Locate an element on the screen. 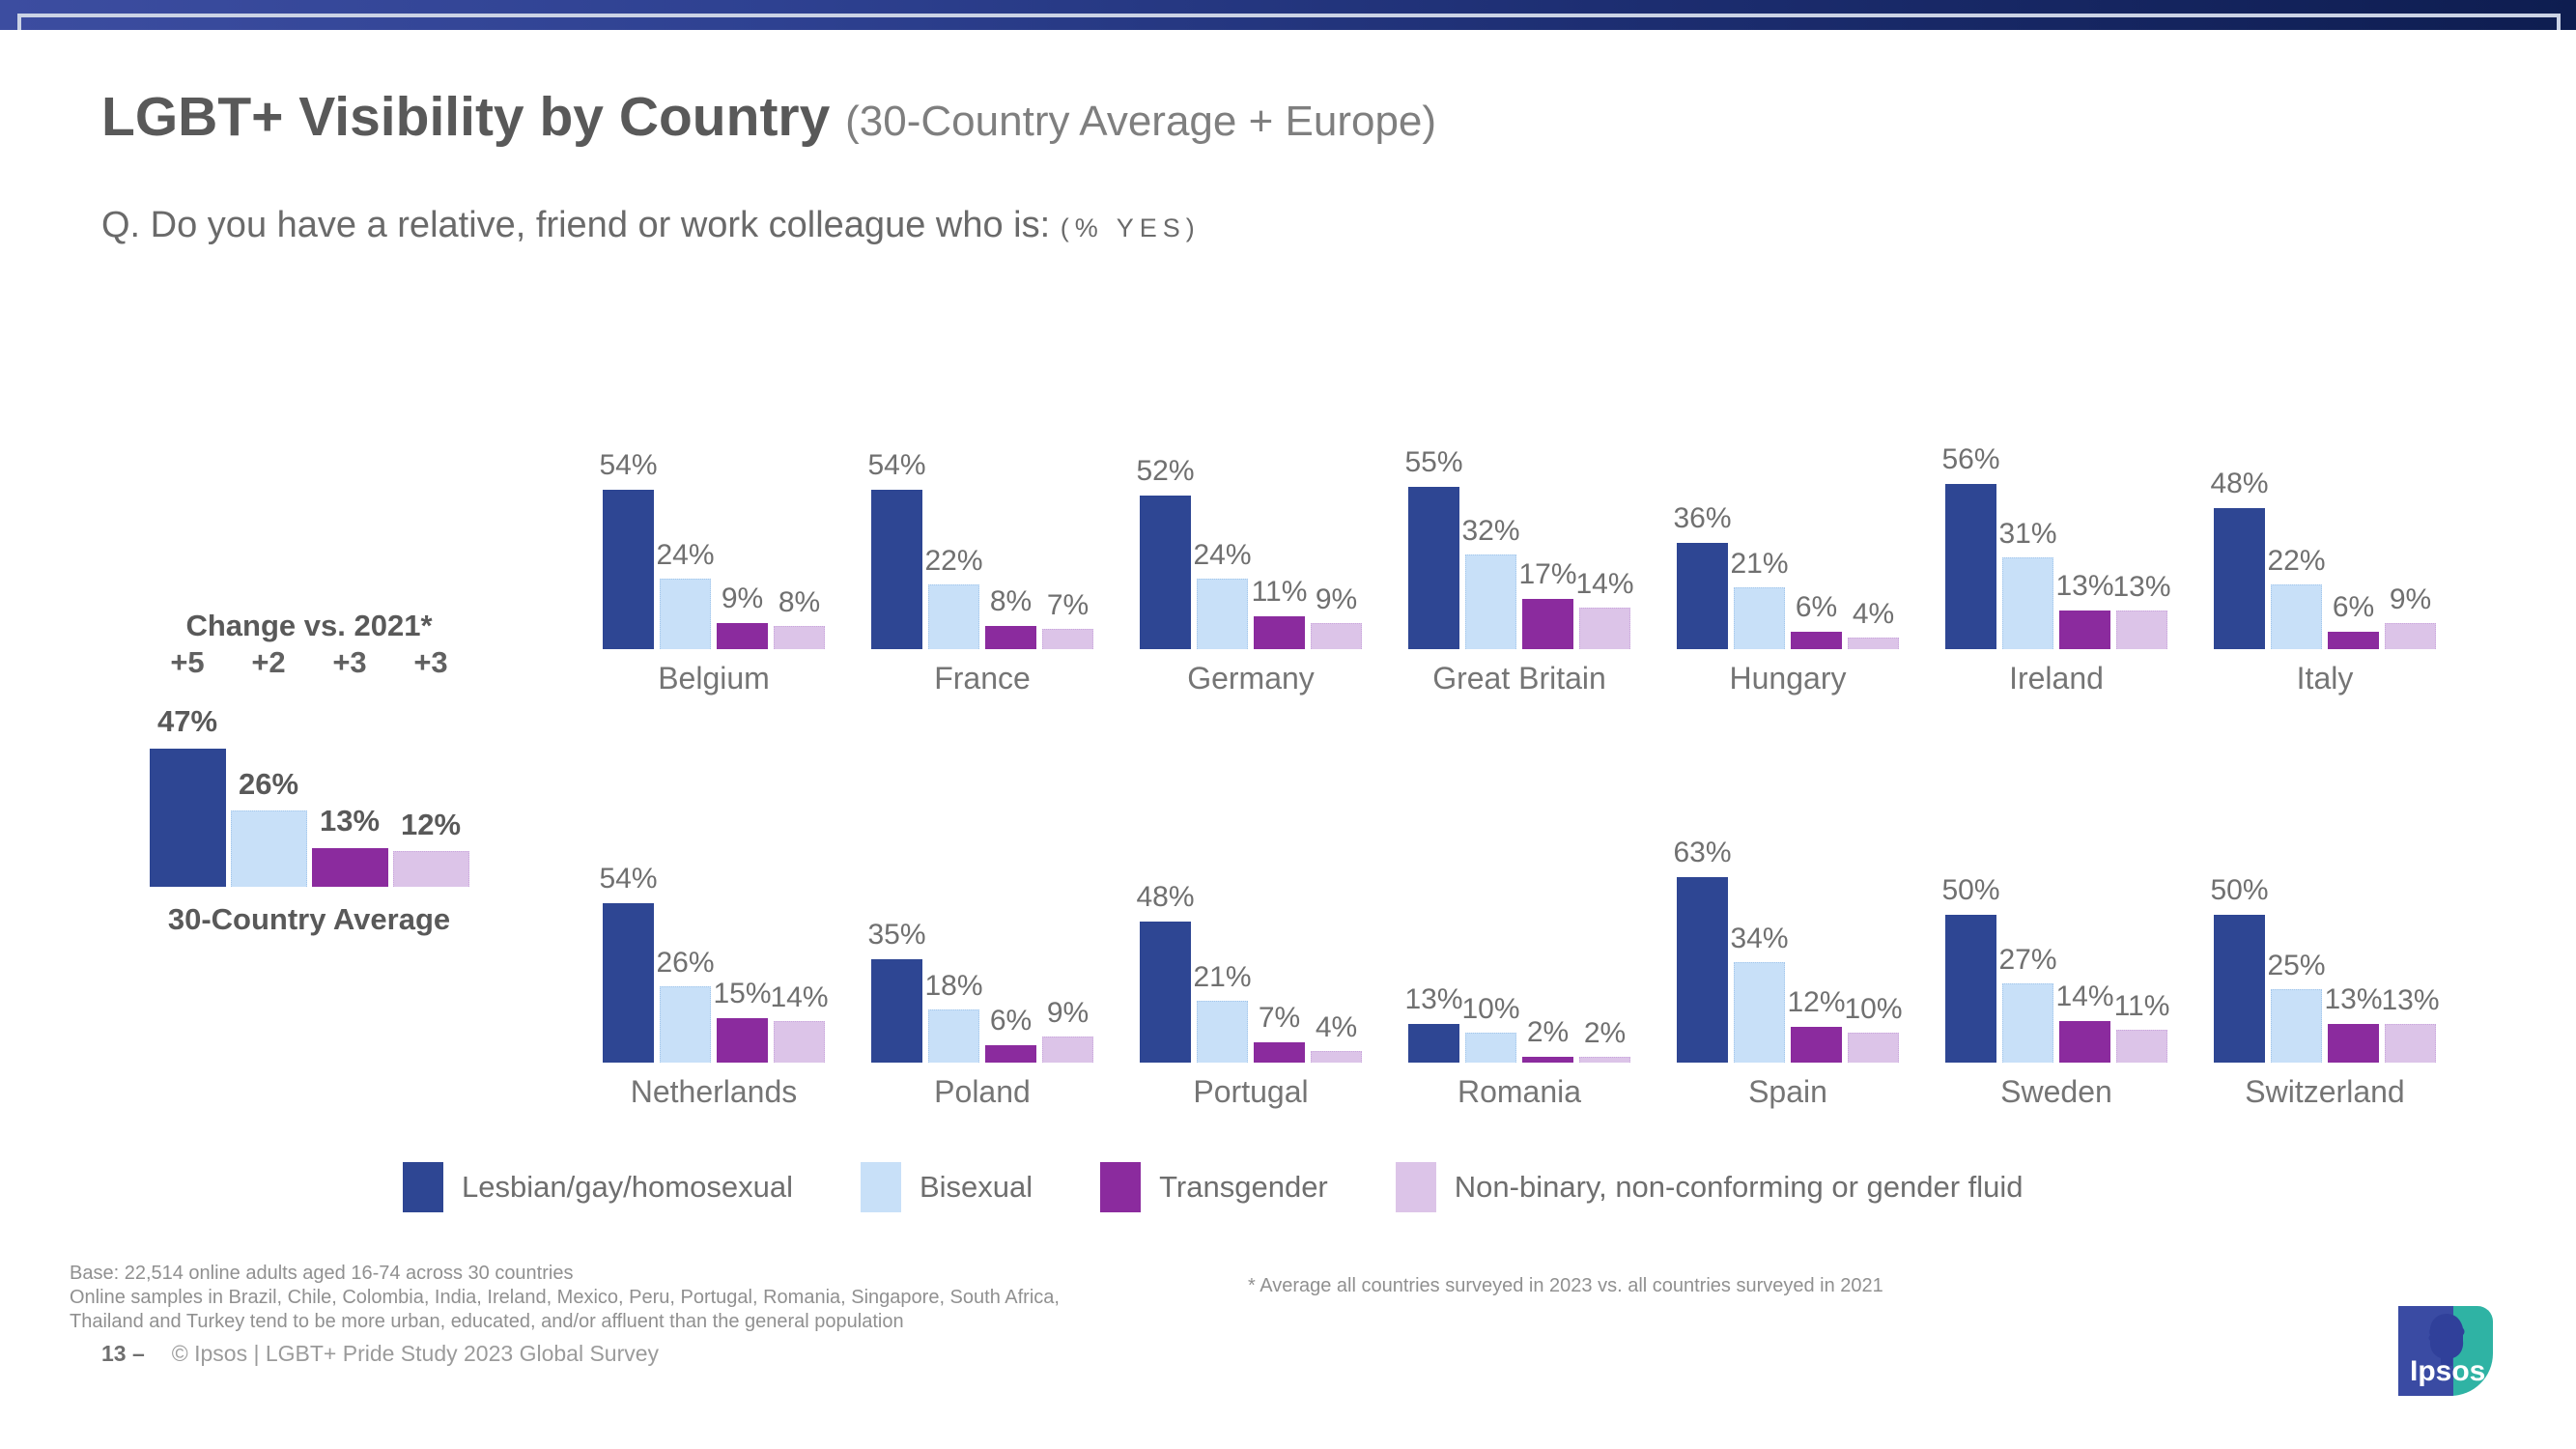 Image resolution: width=2576 pixels, height=1449 pixels. bar-transgender: 7% is located at coordinates (1279, 1032).